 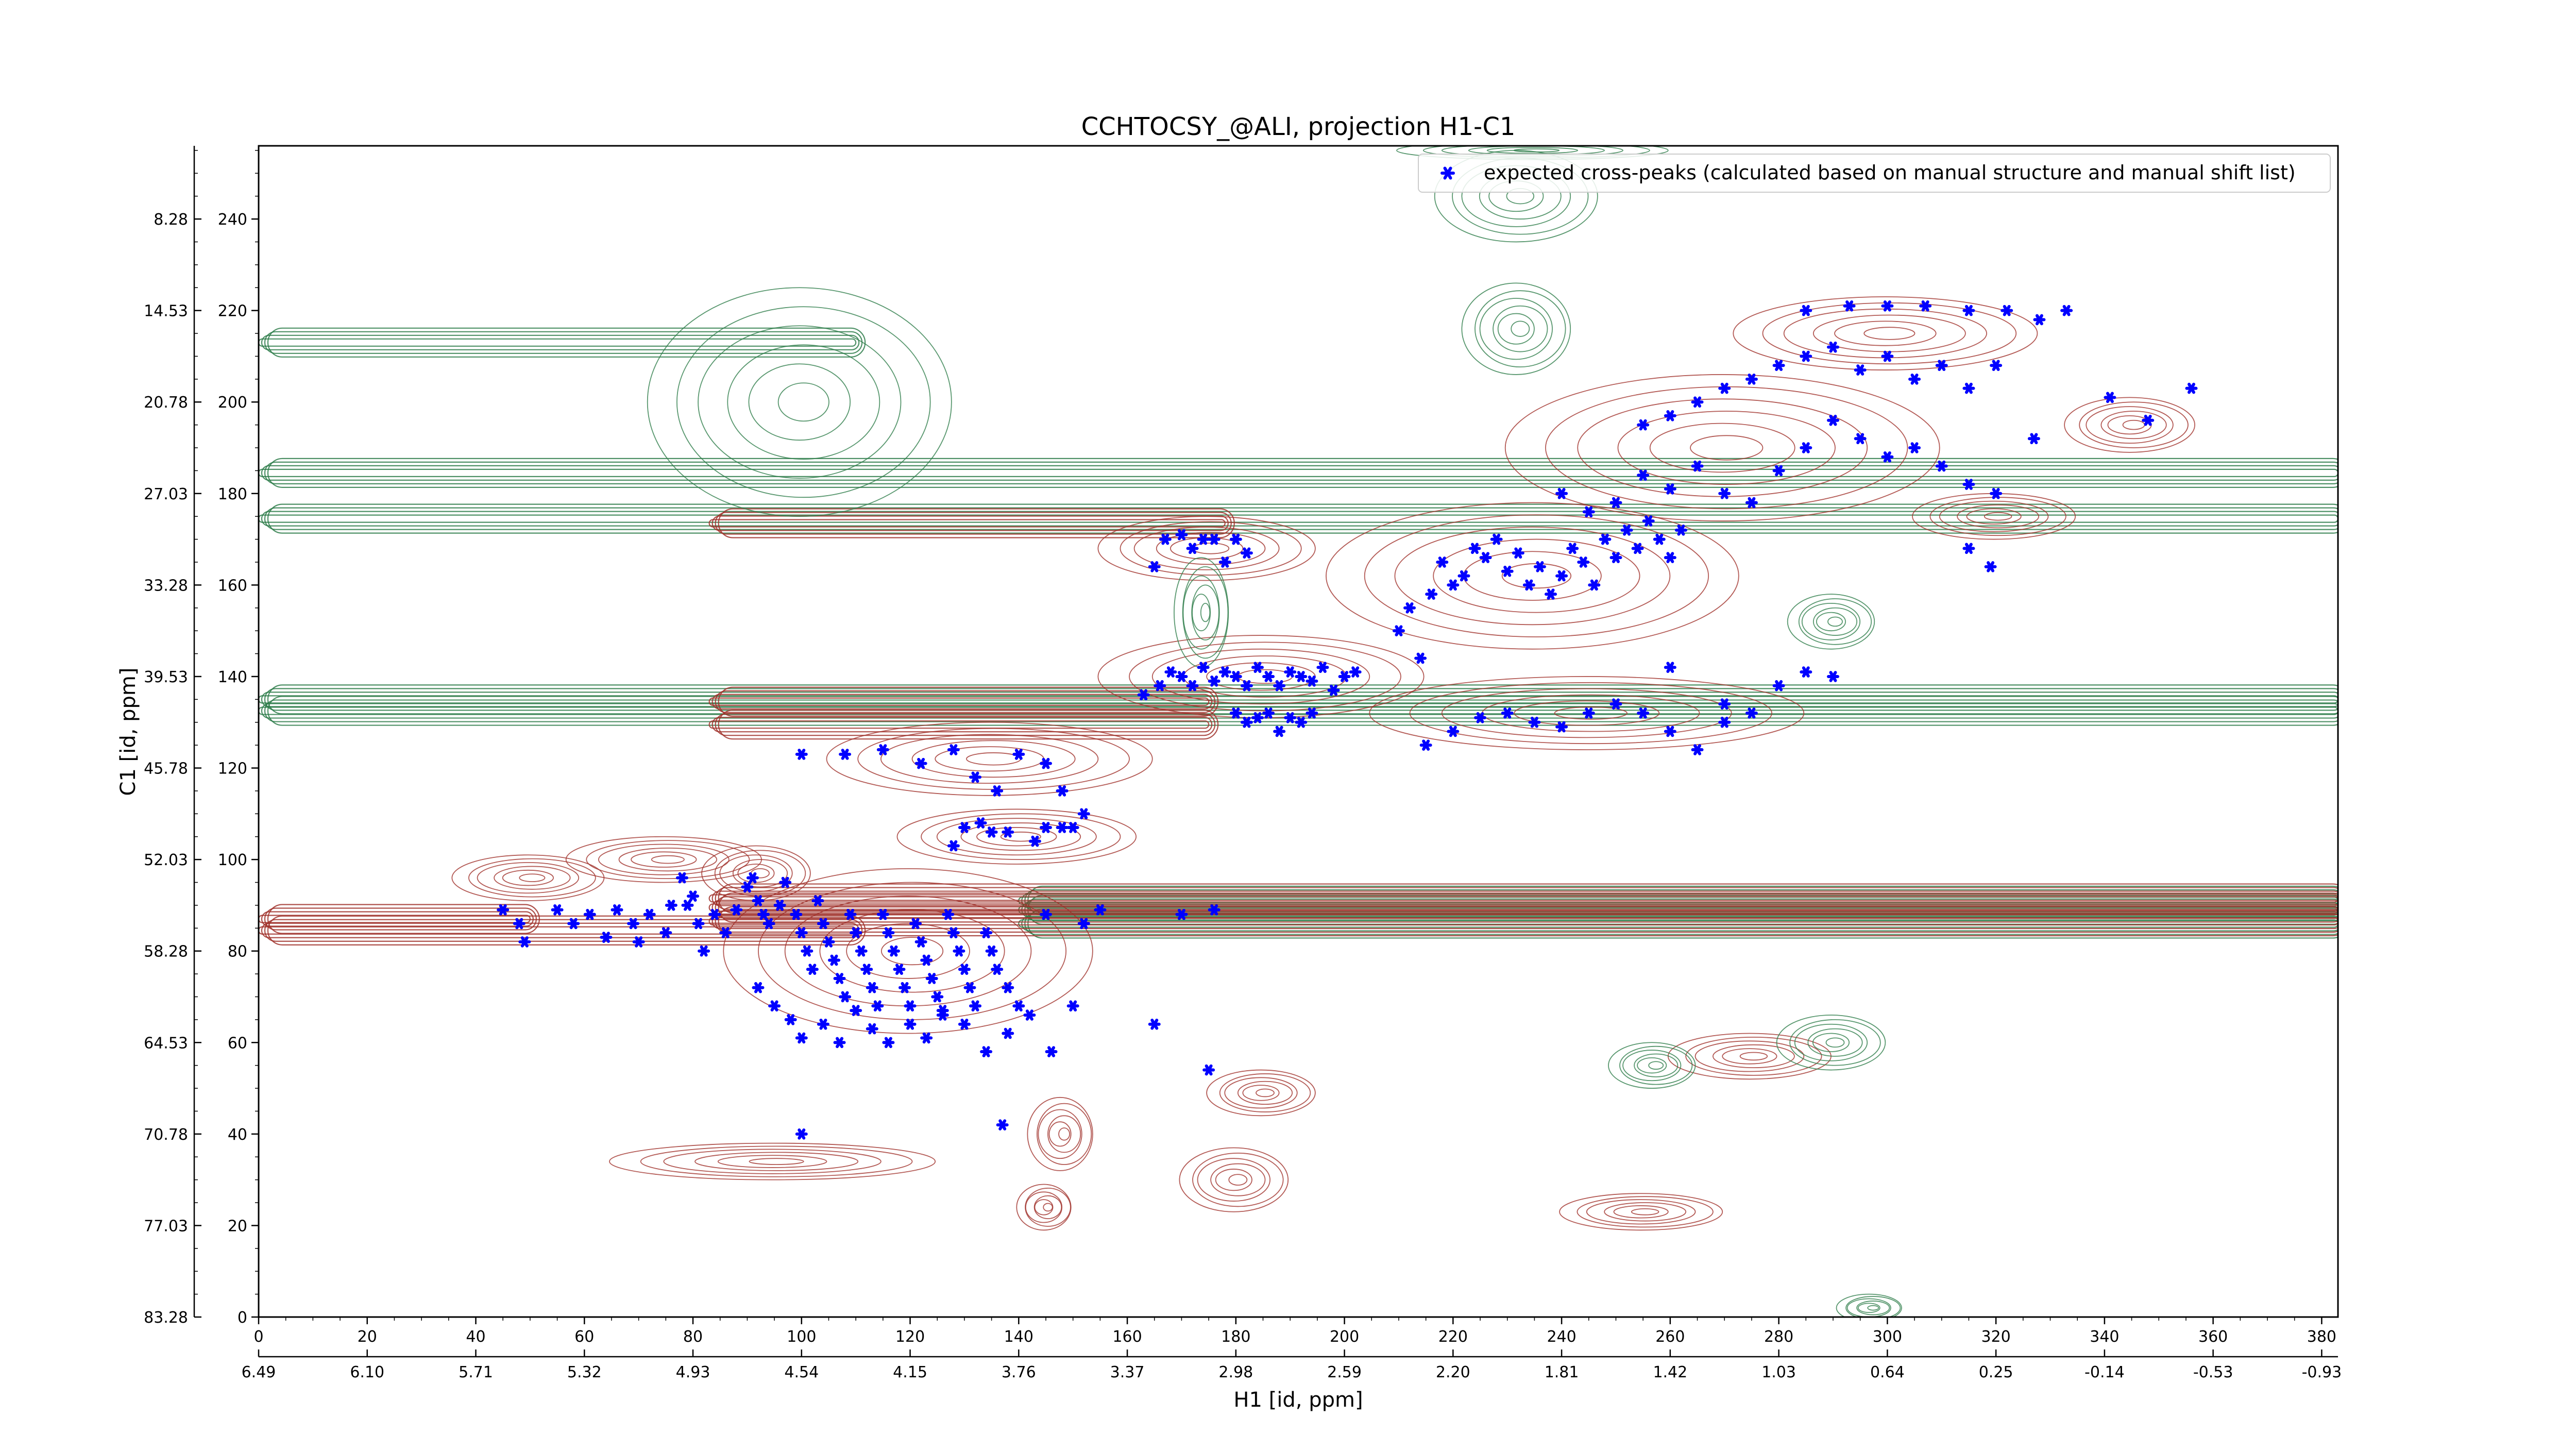 I want to click on y-ppm-tick-label: 45.78, so click(x=166, y=769).